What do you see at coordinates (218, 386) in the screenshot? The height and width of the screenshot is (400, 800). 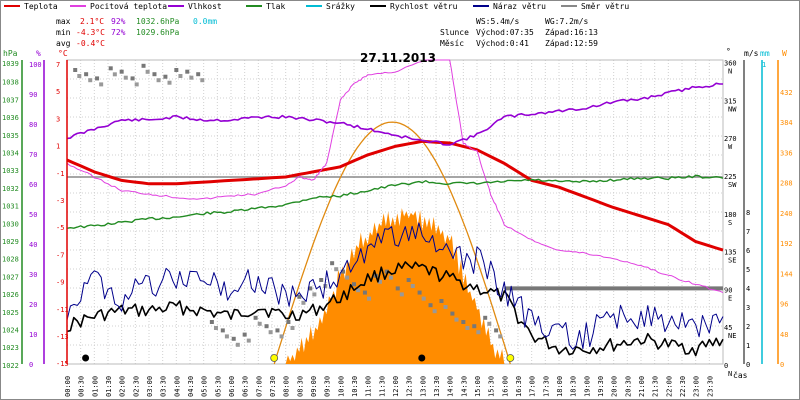 I see `x-tick: 05:30` at bounding box center [218, 386].